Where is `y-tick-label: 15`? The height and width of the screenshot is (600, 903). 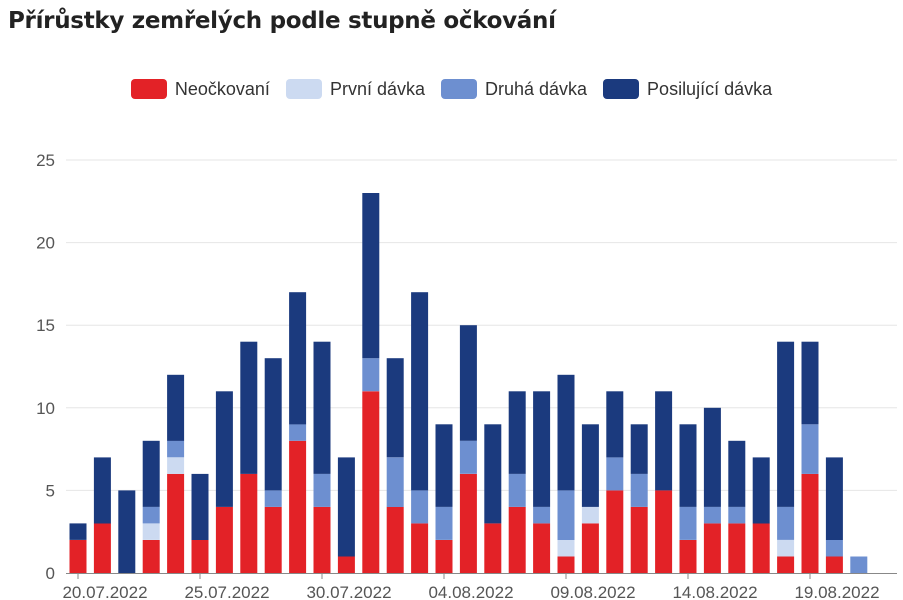 y-tick-label: 15 is located at coordinates (45, 325).